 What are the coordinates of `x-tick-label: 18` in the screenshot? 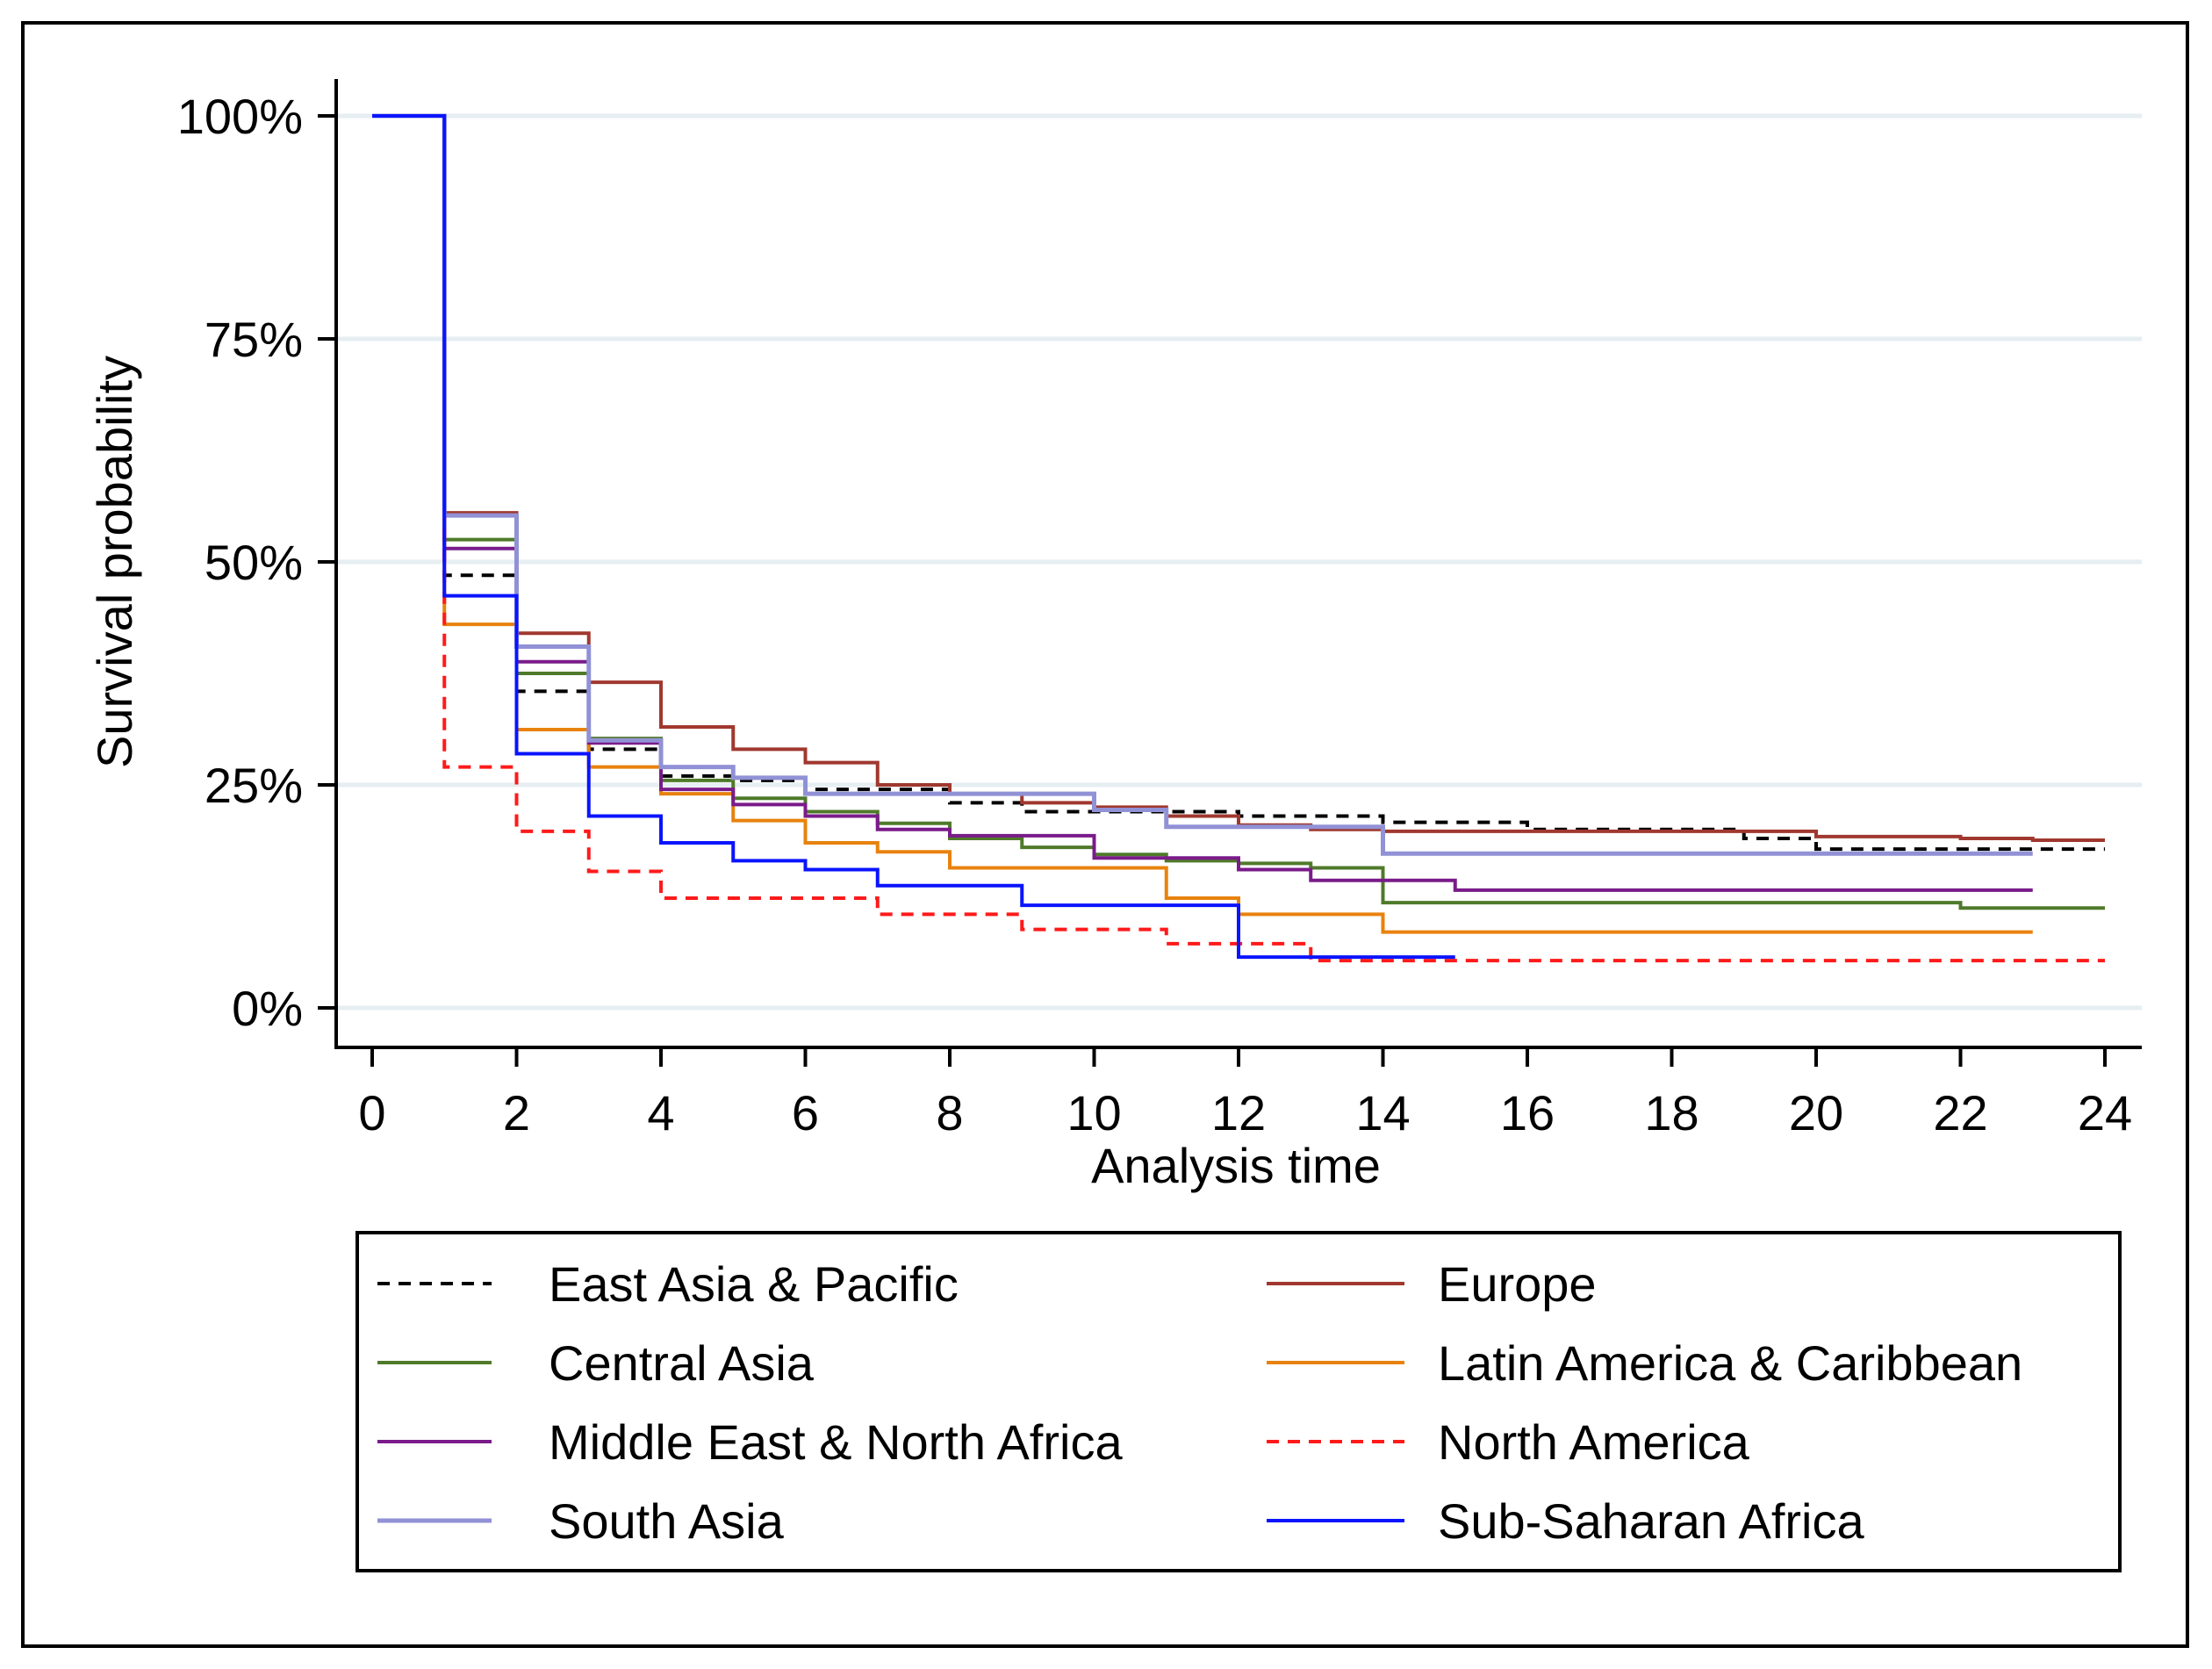 It's located at (1671, 1112).